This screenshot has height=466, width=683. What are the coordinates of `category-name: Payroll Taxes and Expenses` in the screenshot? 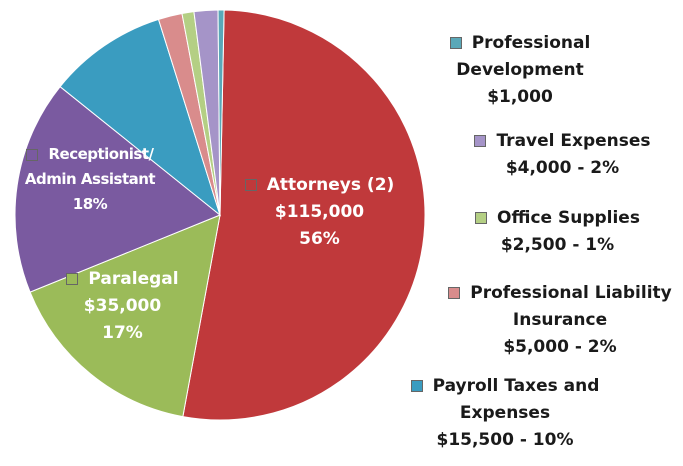 It's located at (516, 399).